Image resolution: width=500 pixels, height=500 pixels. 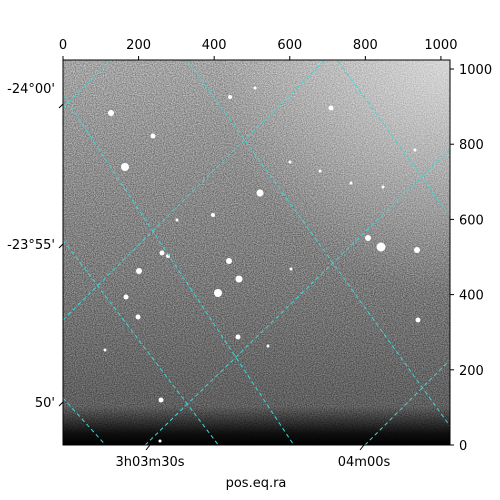 What do you see at coordinates (463, 446) in the screenshot?
I see `right-tick-label: 0` at bounding box center [463, 446].